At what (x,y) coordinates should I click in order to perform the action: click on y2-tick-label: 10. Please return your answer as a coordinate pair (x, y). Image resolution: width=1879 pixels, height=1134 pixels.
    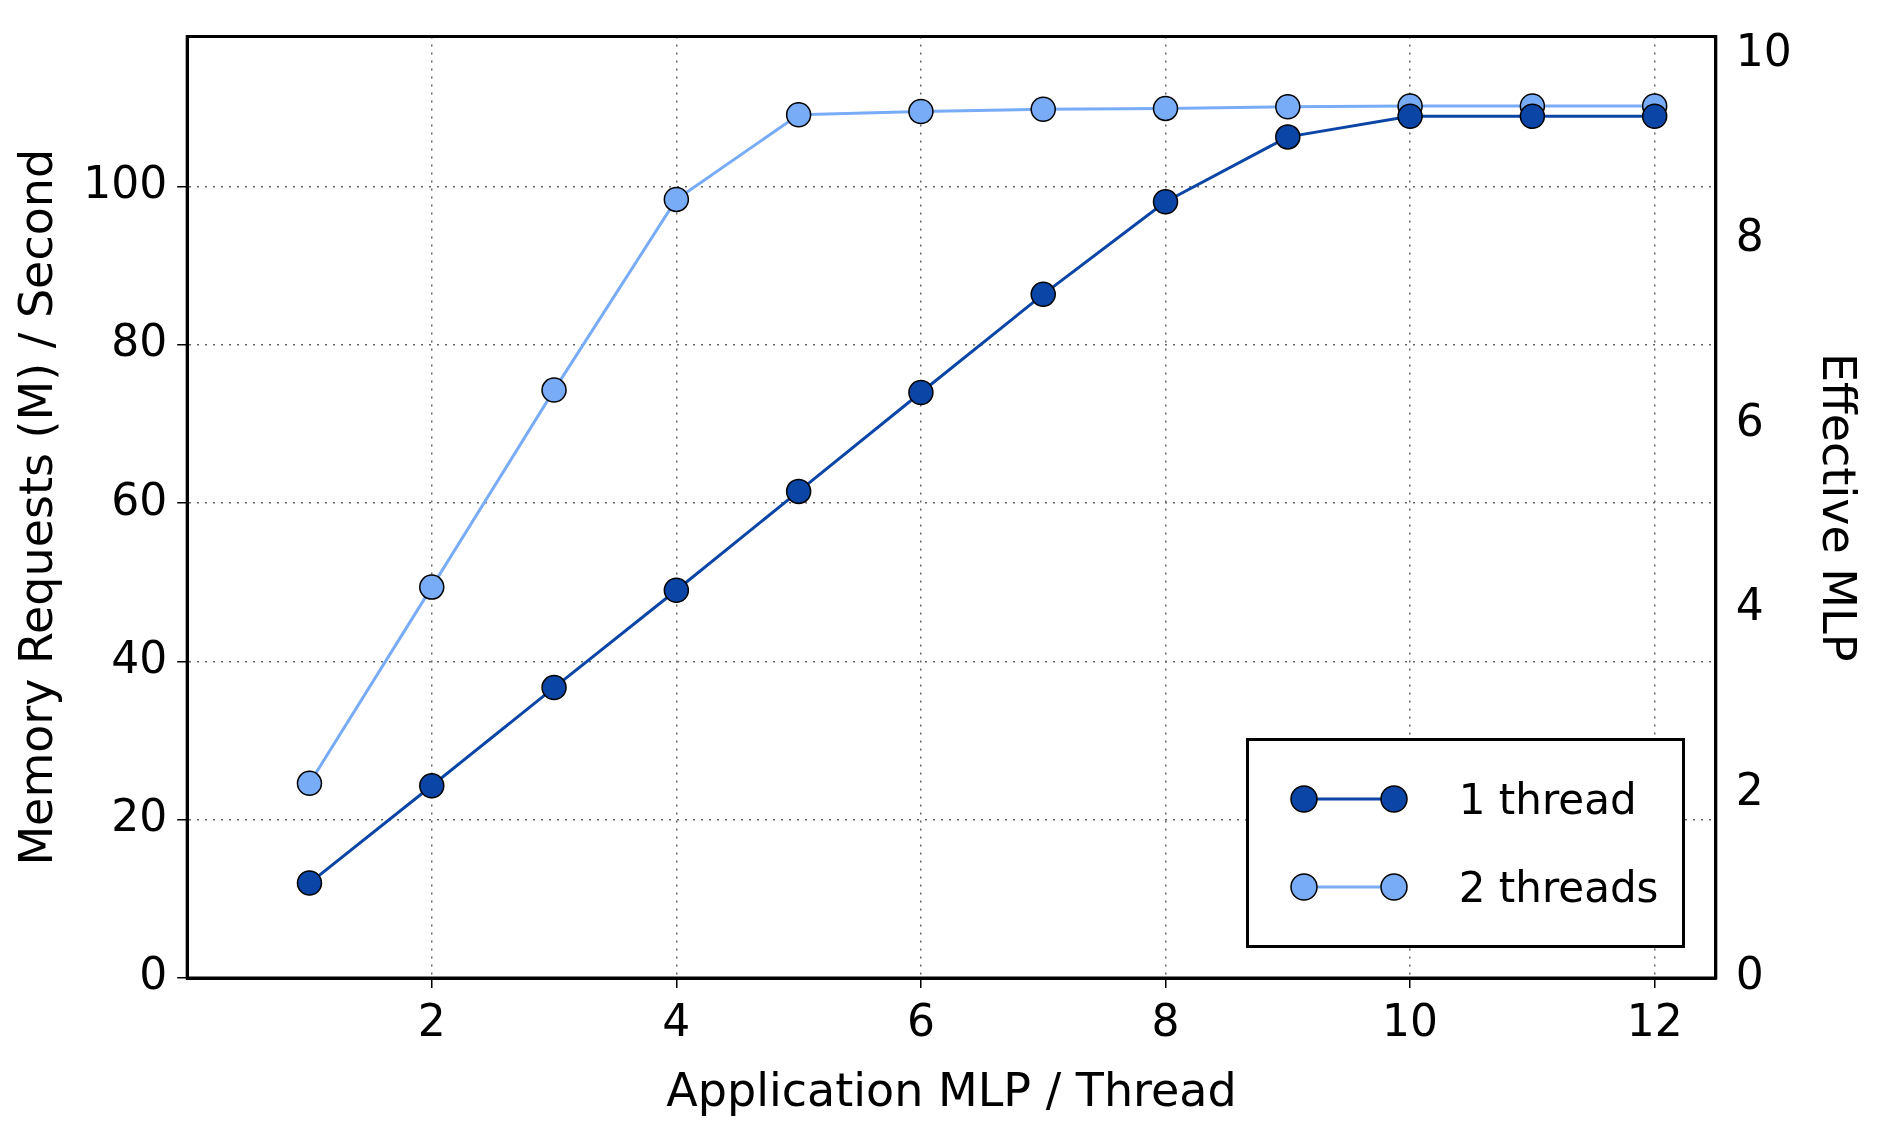
    Looking at the image, I should click on (1763, 51).